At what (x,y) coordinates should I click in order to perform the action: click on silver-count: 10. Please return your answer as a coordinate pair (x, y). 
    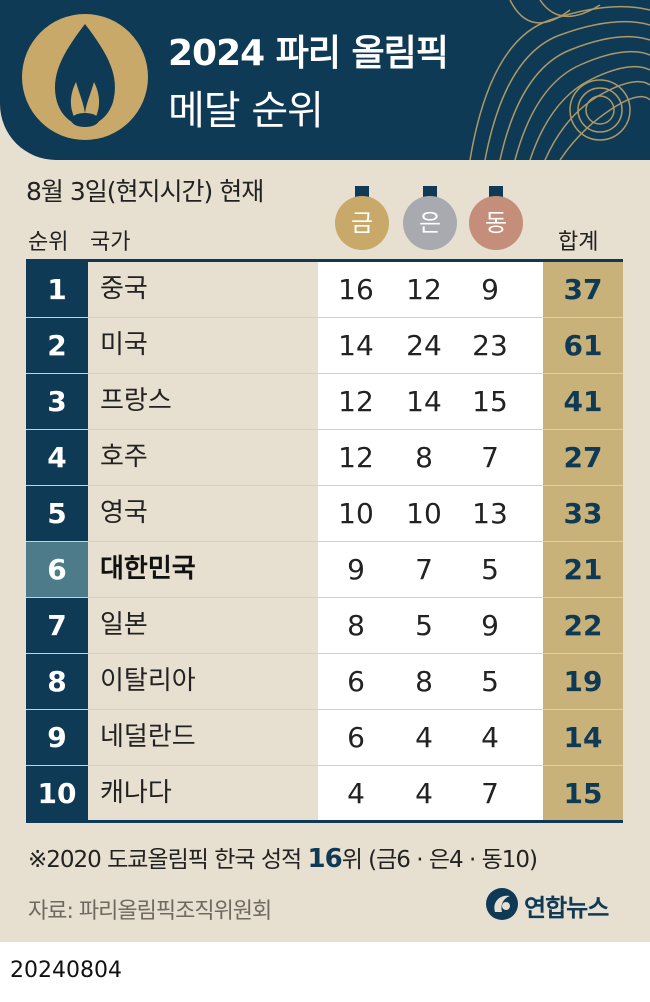
    Looking at the image, I should click on (424, 513).